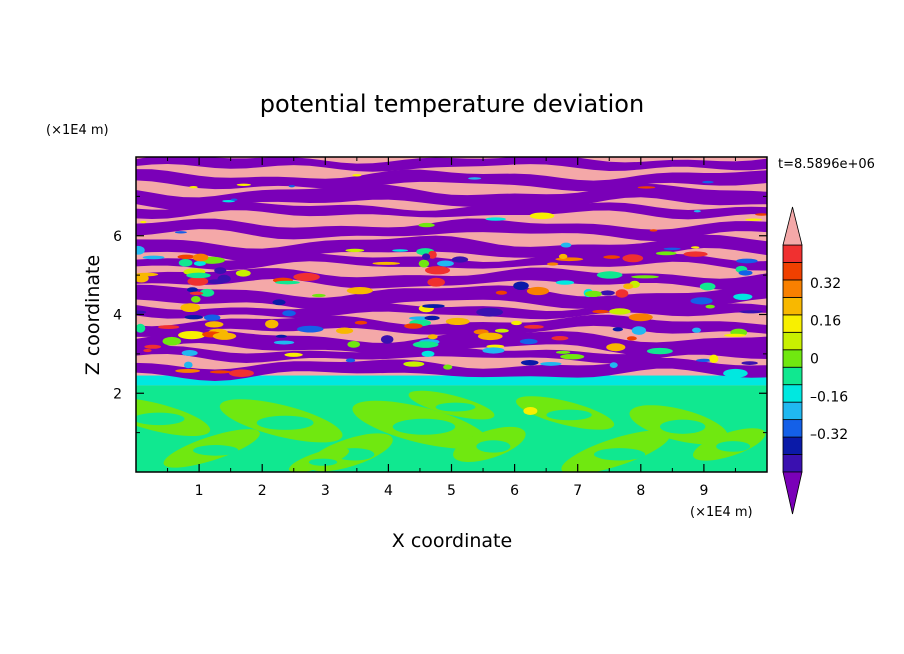  Describe the element at coordinates (388, 491) in the screenshot. I see `x-tick-label: 4` at that location.